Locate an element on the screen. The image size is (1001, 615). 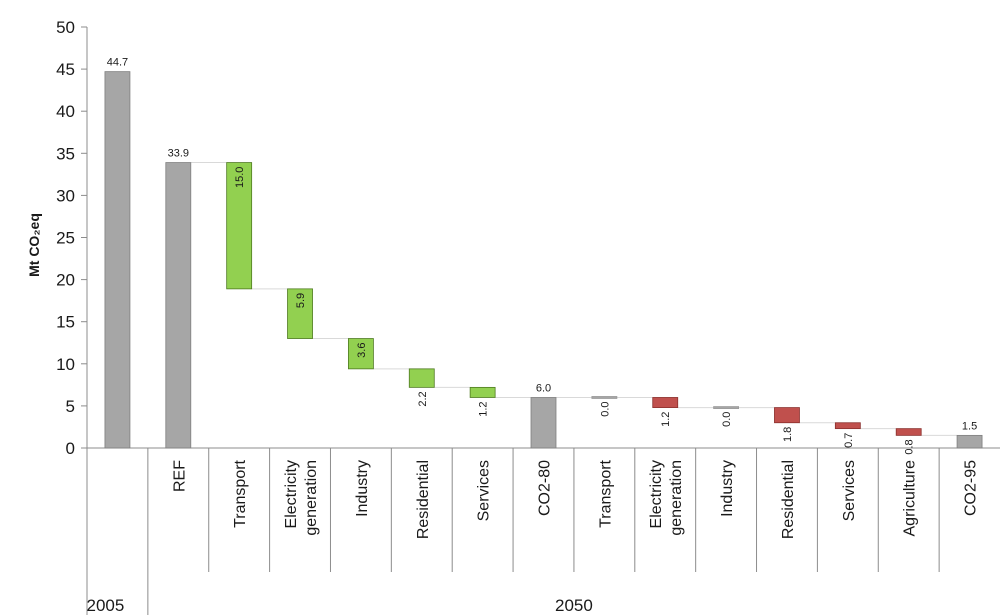
y-tick-label: 35 is located at coordinates (65, 153).